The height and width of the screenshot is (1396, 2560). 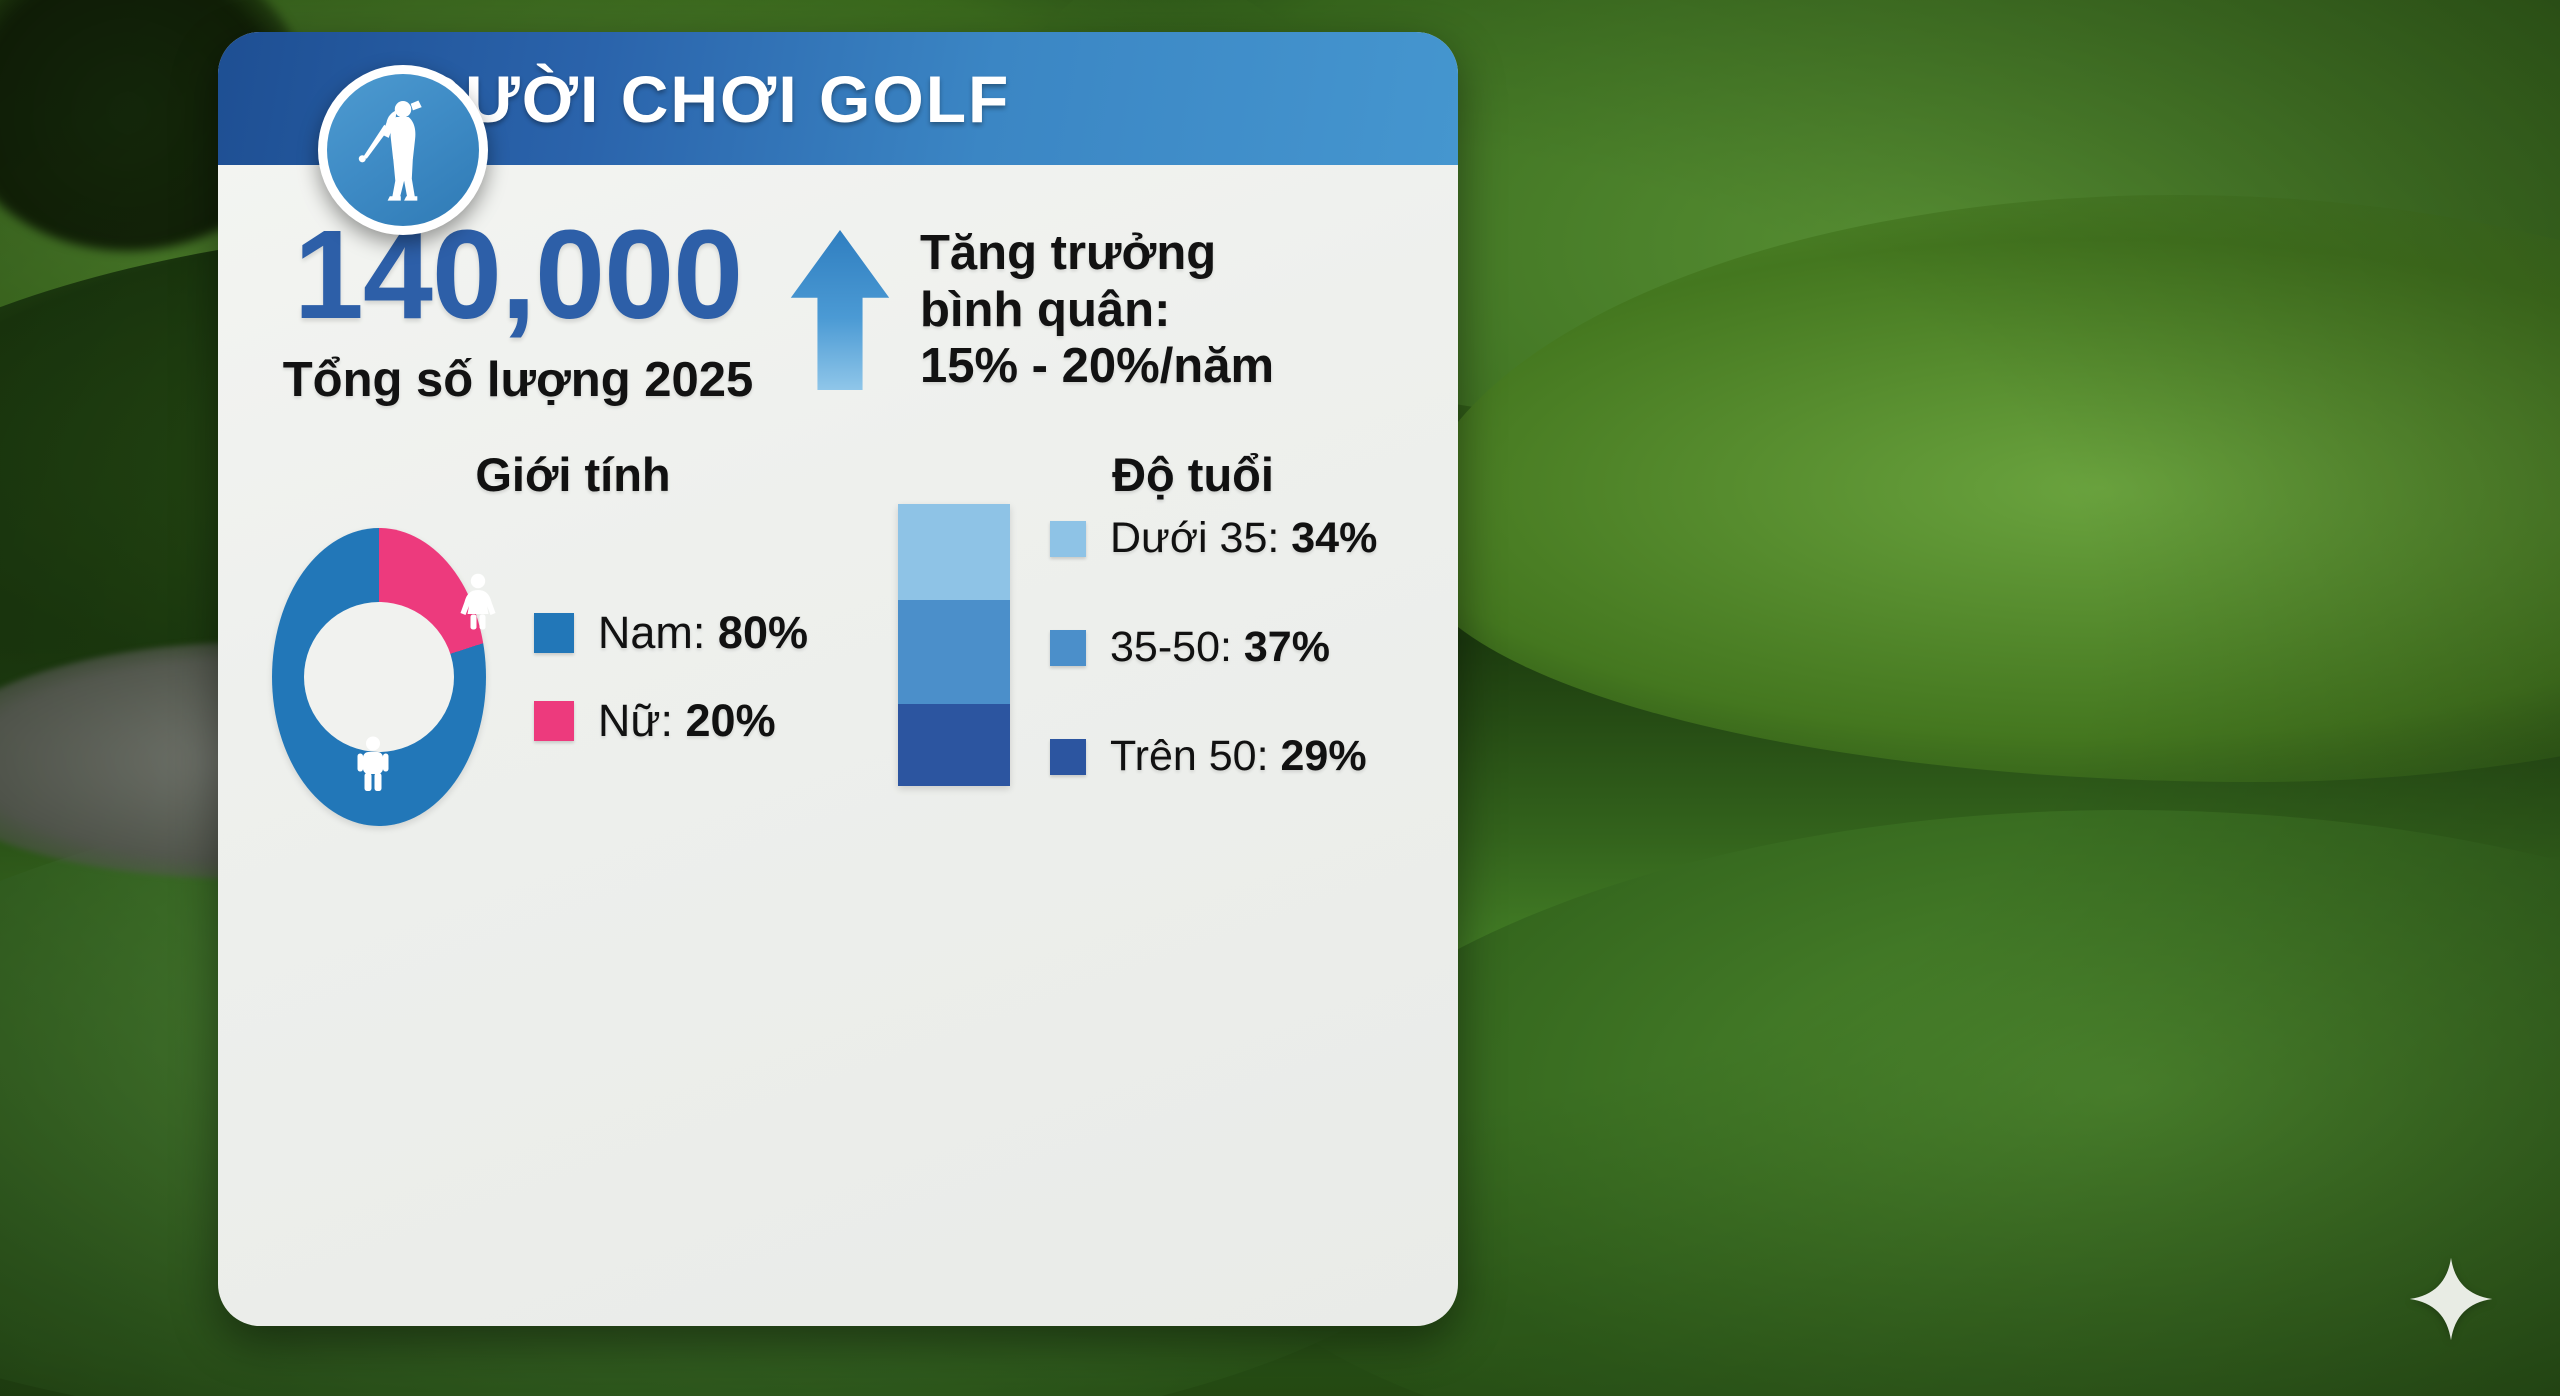 What do you see at coordinates (1286, 647) in the screenshot?
I see `legend-value-35to50: 37%` at bounding box center [1286, 647].